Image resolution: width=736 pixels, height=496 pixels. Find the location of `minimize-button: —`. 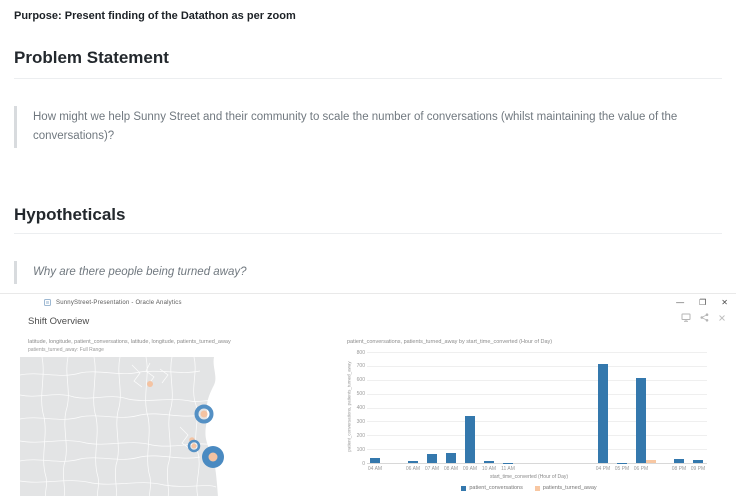

minimize-button: — is located at coordinates (680, 302).